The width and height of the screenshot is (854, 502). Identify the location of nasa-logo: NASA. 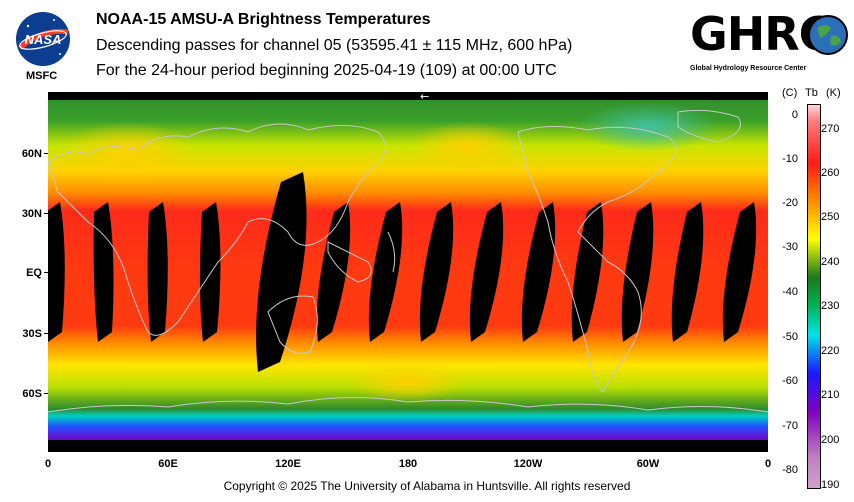
(43, 39).